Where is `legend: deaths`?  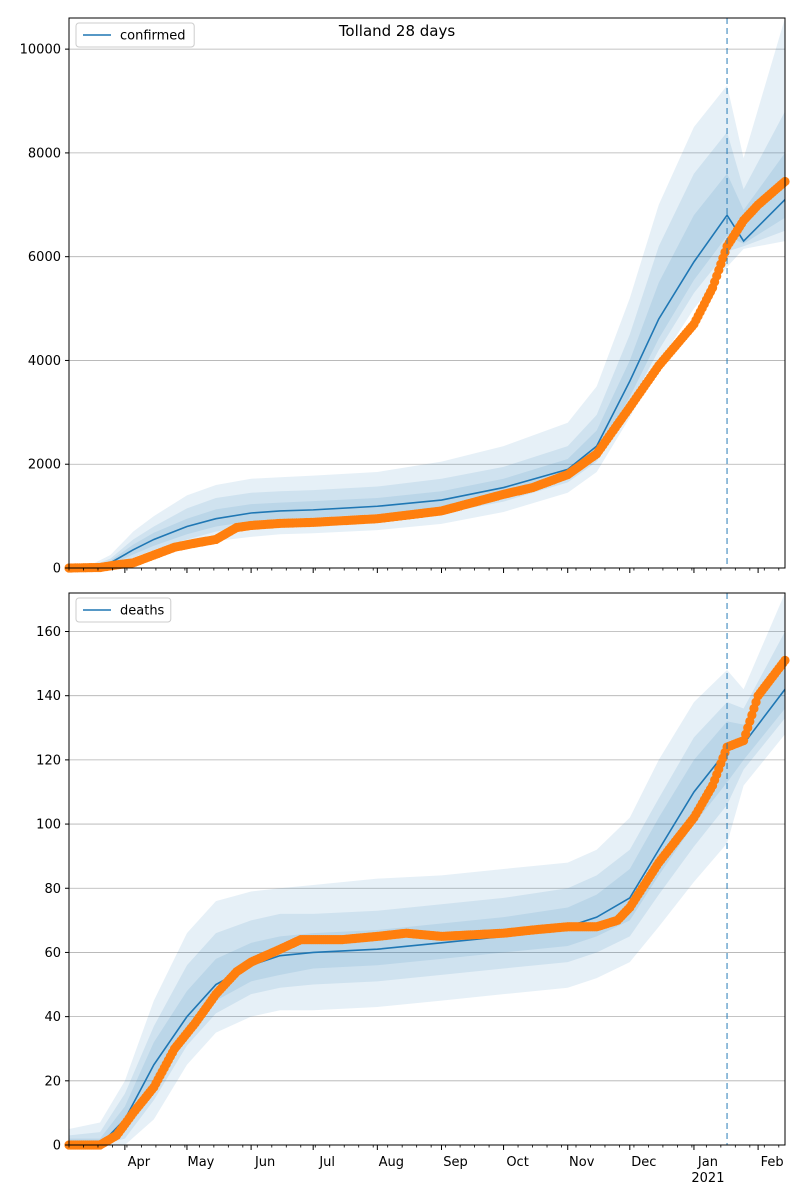 legend: deaths is located at coordinates (123, 610).